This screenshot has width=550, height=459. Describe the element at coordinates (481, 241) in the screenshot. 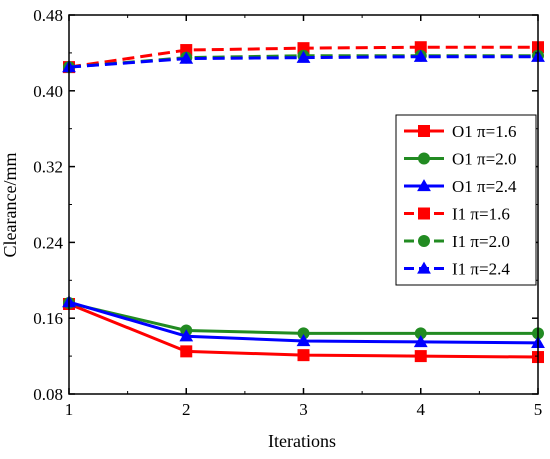

I see `legend-label: I1 π=2.0` at that location.